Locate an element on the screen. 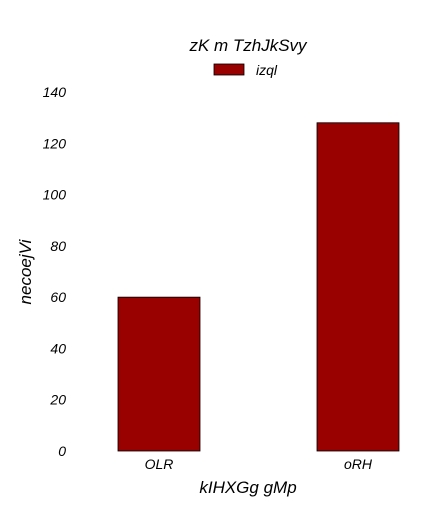  bar-olr is located at coordinates (159, 374).